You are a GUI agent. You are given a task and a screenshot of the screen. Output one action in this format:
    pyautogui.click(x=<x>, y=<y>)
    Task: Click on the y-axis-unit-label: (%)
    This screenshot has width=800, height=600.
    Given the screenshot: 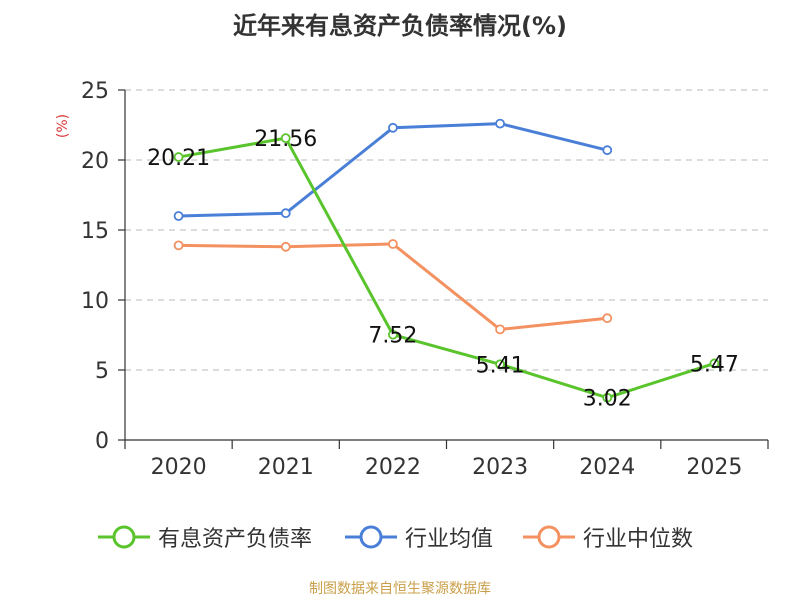 What is the action you would take?
    pyautogui.click(x=63, y=126)
    